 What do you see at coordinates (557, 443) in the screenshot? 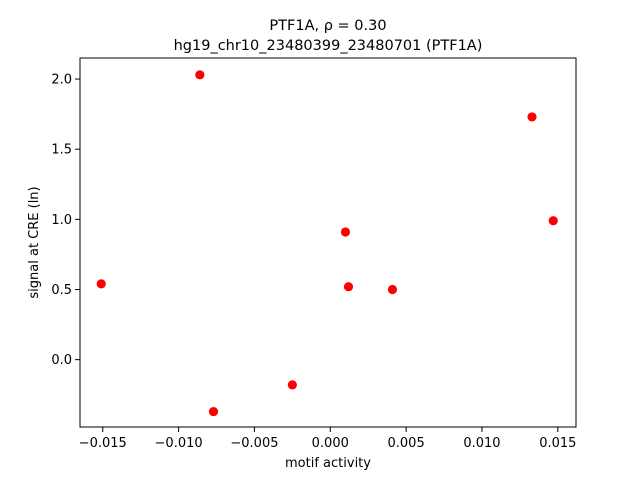
I see `x-tick-label: 0.015` at bounding box center [557, 443].